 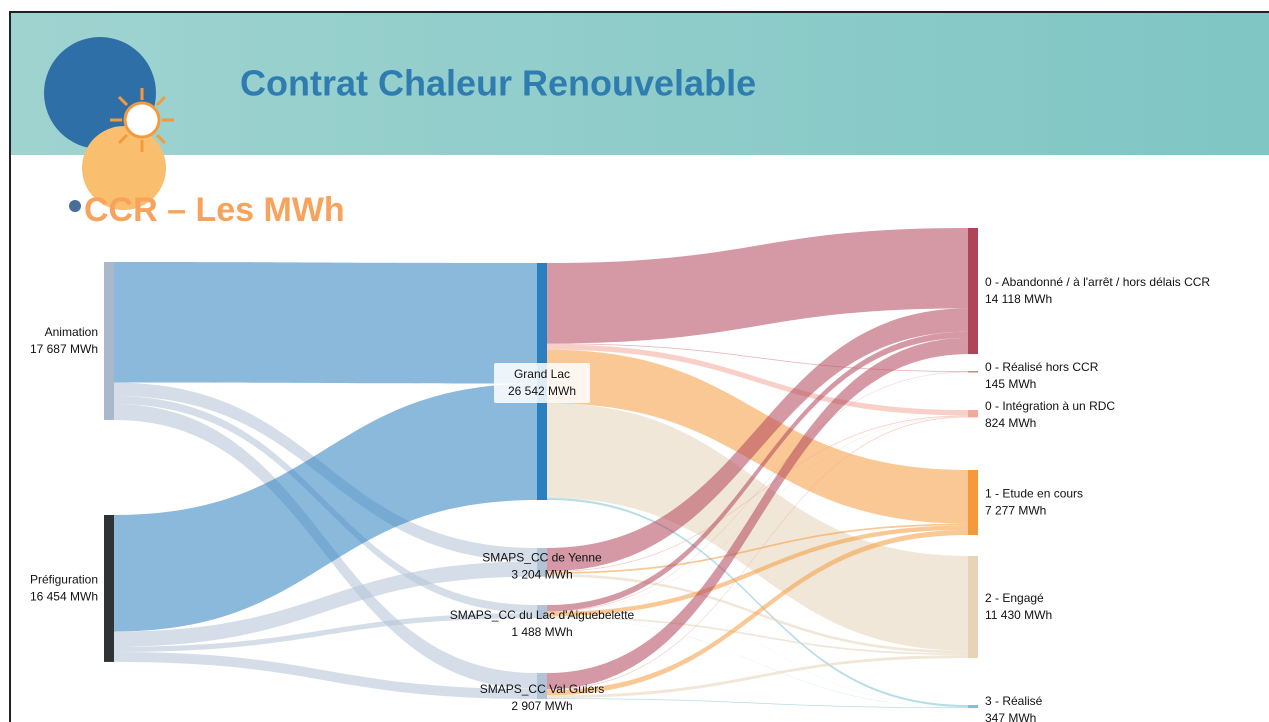 I want to click on node-value: 11 430 MWh, so click(x=1018, y=615).